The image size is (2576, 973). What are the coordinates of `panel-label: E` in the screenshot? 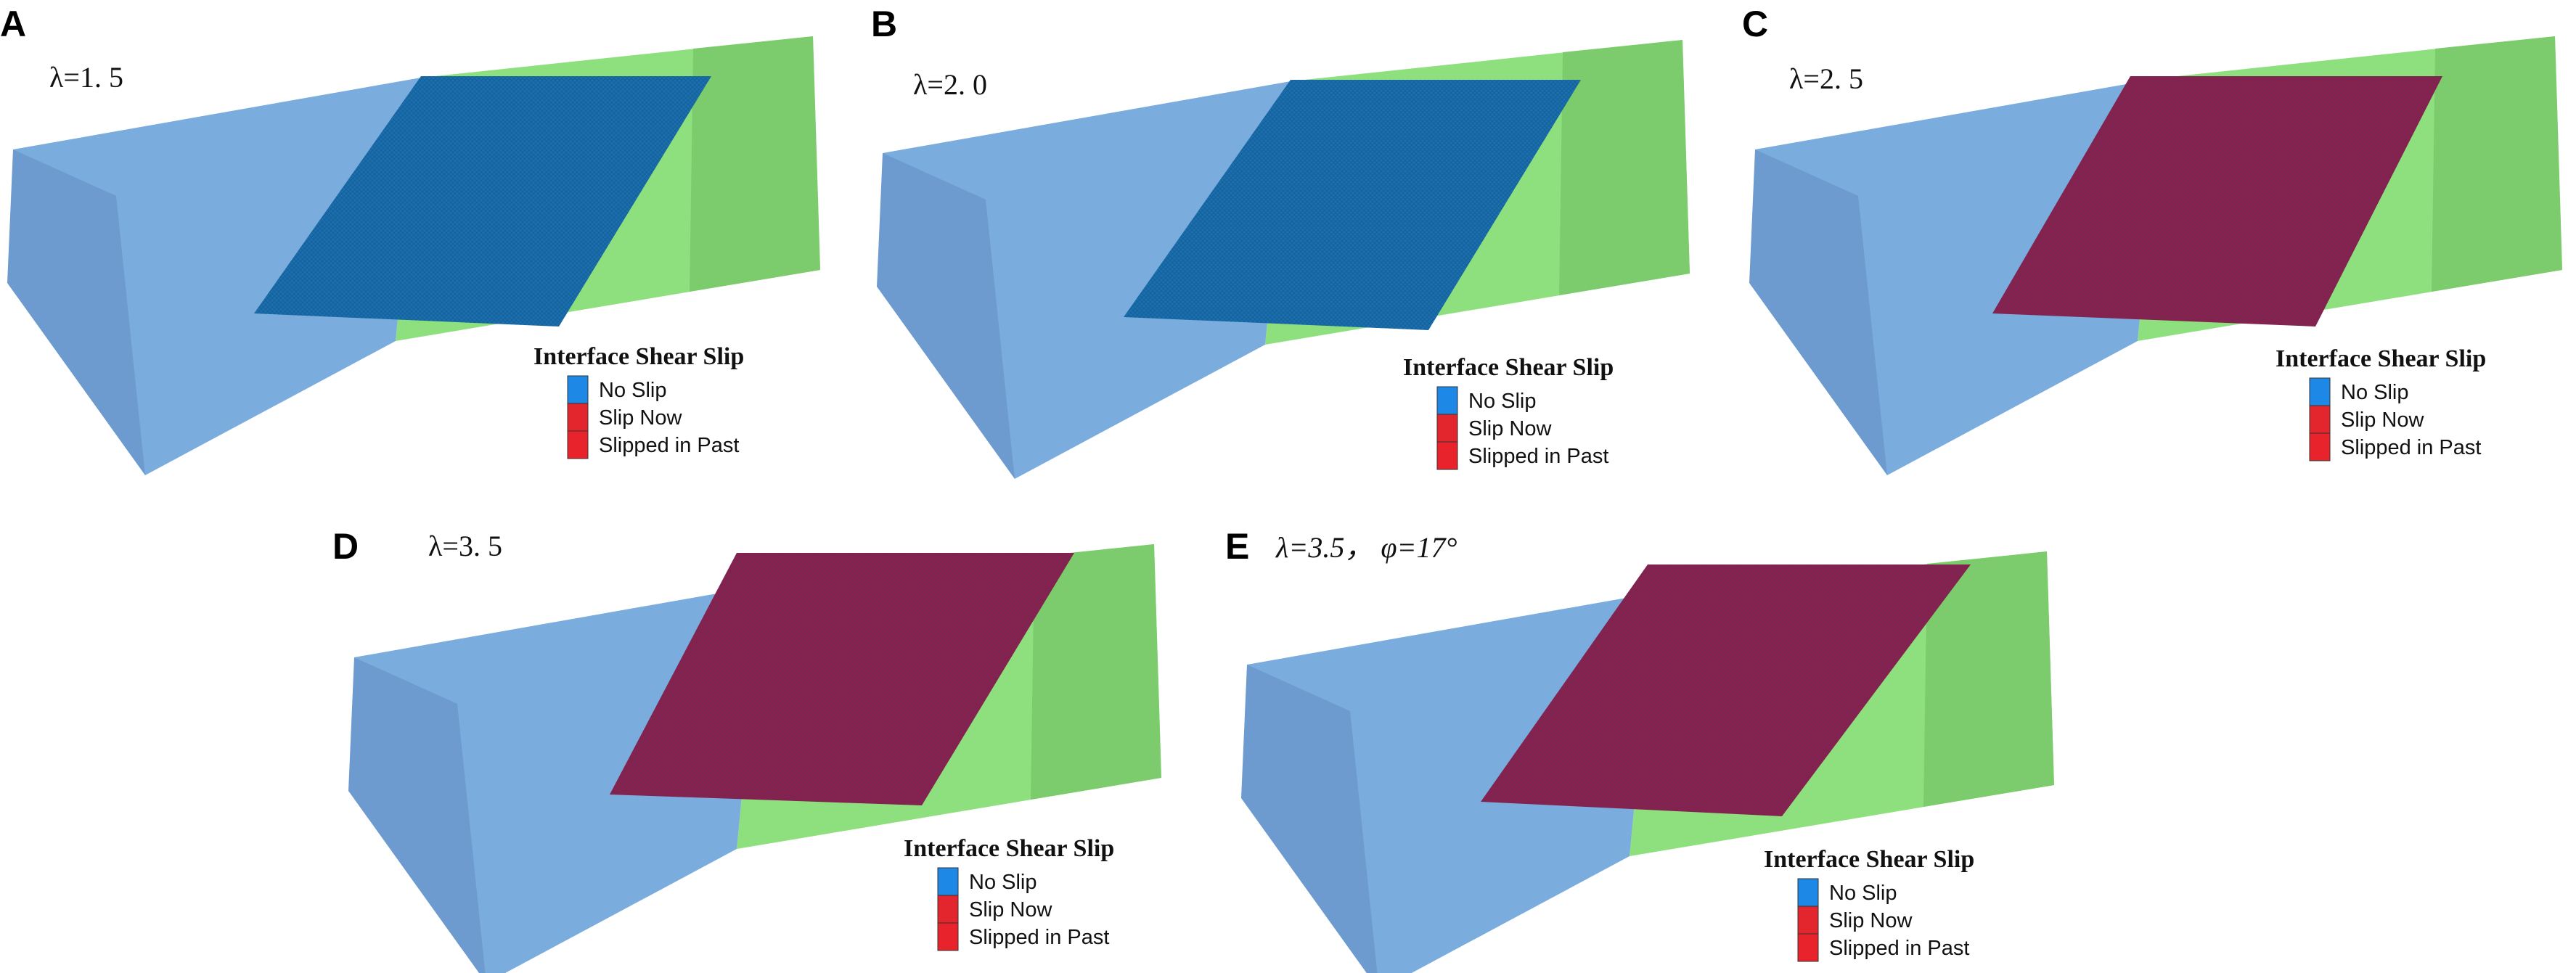 It's located at (1237, 546).